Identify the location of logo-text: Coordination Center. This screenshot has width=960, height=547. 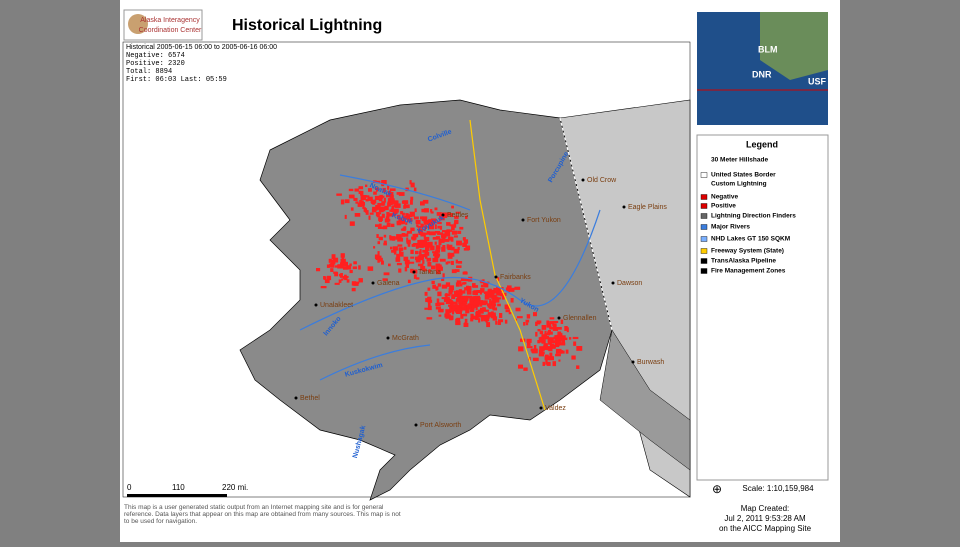
(170, 30).